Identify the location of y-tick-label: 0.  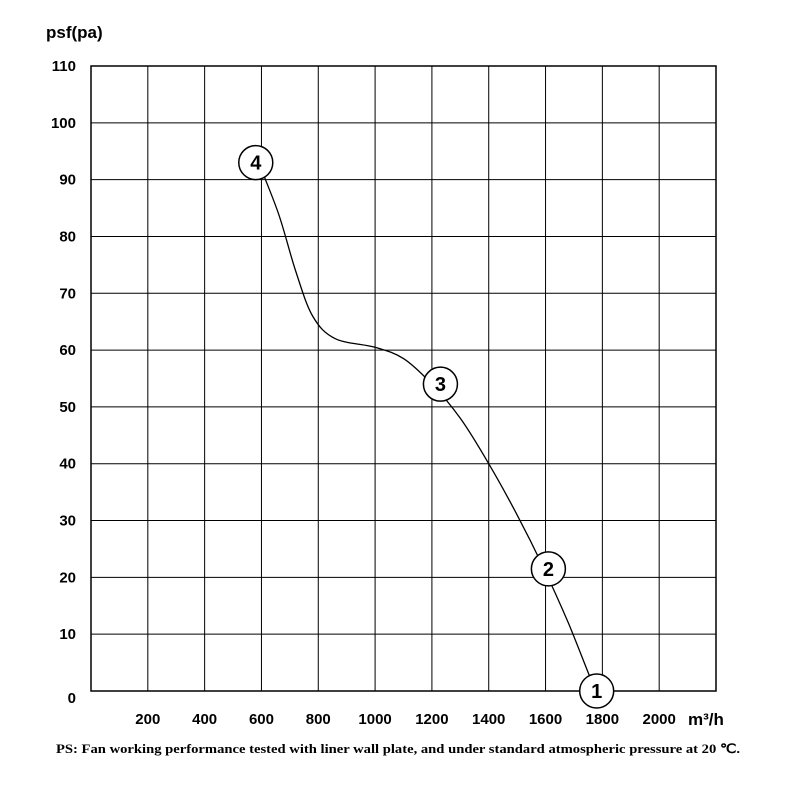
(72, 698).